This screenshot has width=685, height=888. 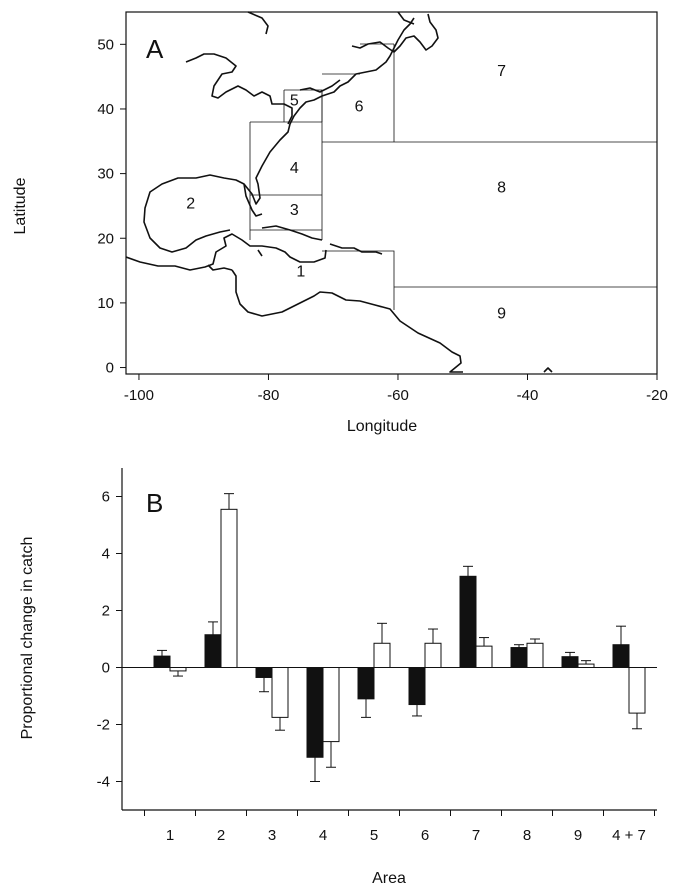 What do you see at coordinates (105, 303) in the screenshot?
I see `map-y-tick-label: 10` at bounding box center [105, 303].